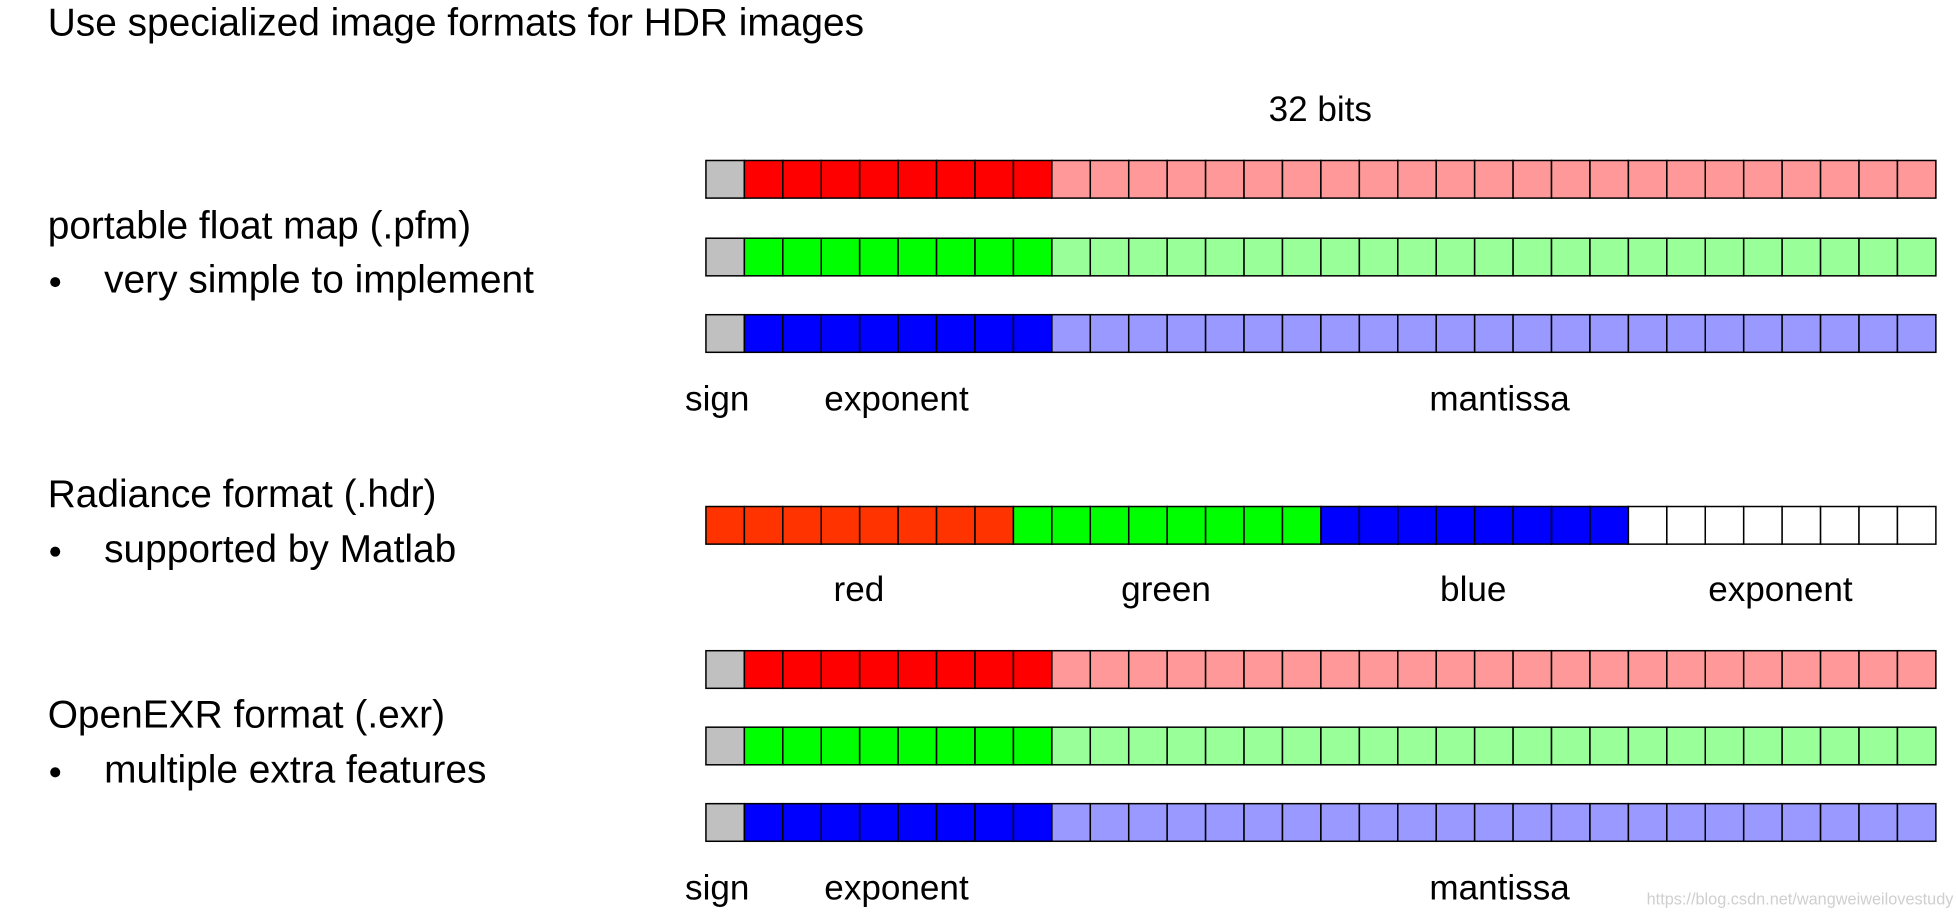  I want to click on section-bullet: multiple extra features, so click(295, 770).